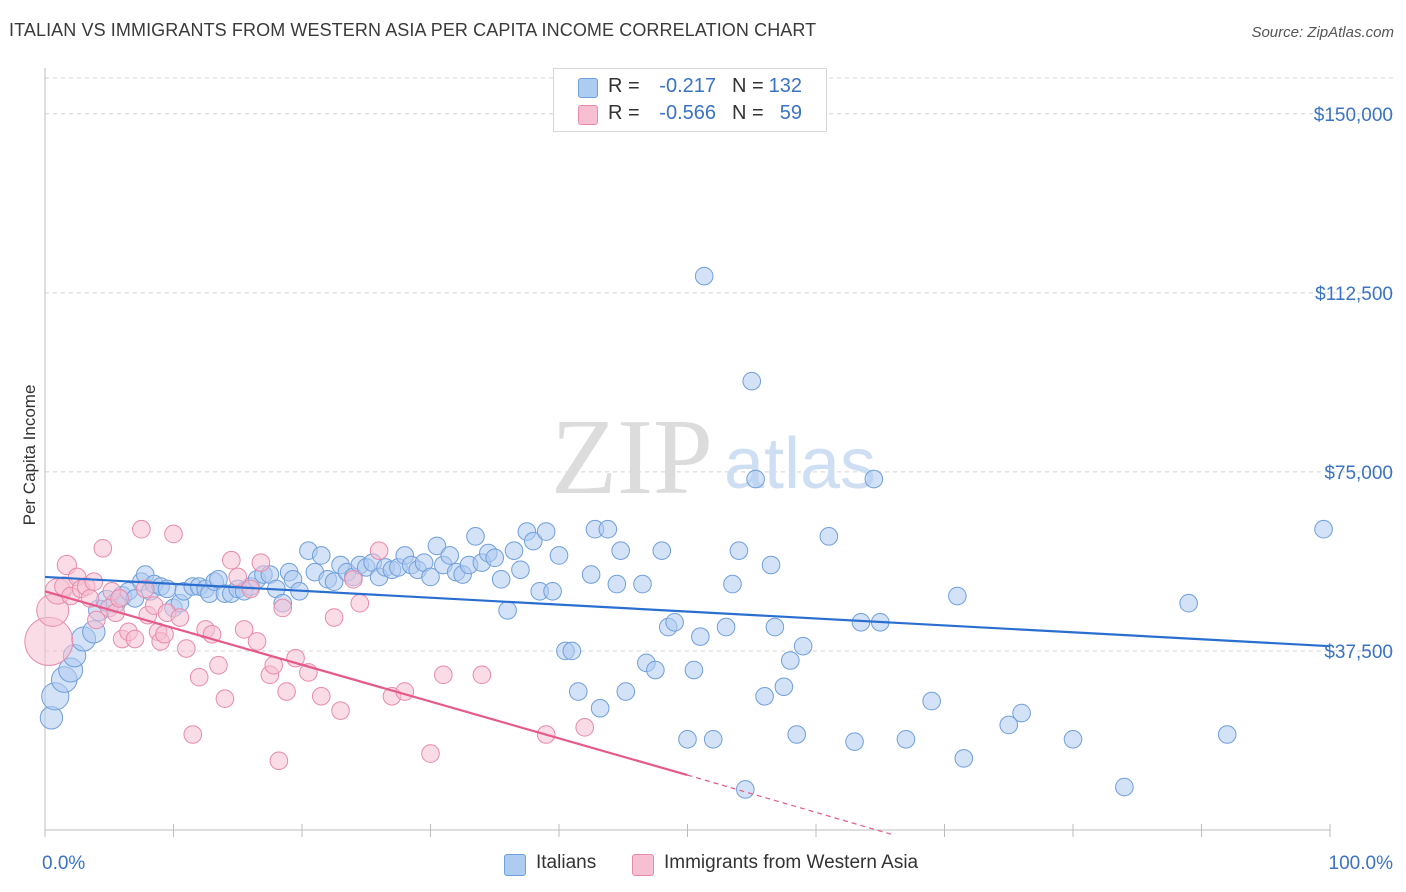 This screenshot has width=1406, height=892. I want to click on immigrants-legend-label: Immigrants from Western Asia, so click(791, 862).